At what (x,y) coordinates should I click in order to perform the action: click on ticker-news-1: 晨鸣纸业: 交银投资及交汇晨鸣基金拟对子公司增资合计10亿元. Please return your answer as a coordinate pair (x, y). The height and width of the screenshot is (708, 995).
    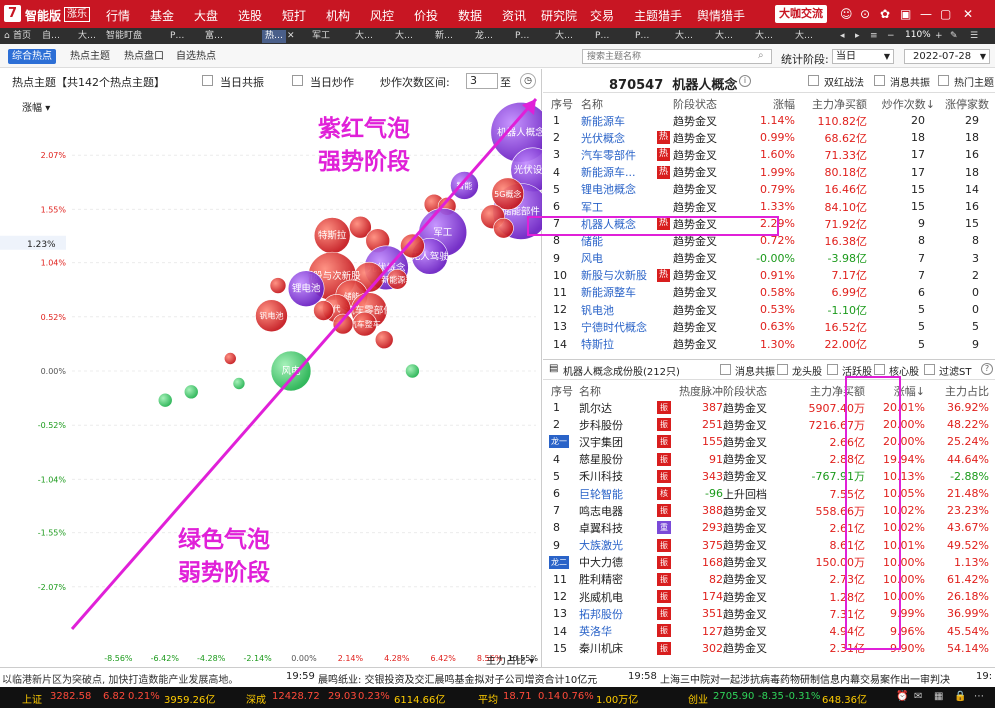
    Looking at the image, I should click on (458, 680).